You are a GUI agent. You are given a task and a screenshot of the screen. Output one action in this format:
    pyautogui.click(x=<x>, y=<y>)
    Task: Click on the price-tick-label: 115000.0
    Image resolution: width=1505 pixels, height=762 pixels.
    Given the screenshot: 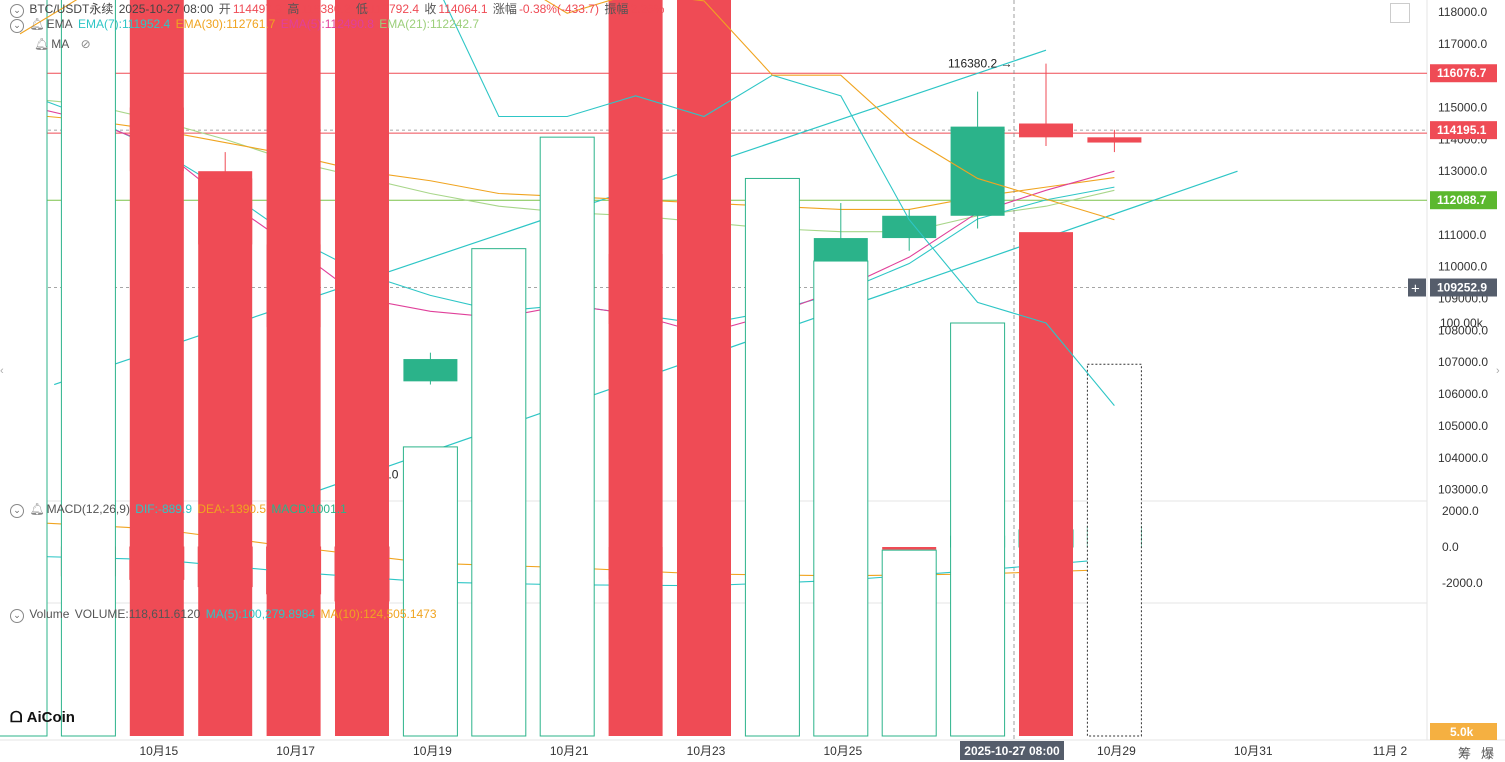 What is the action you would take?
    pyautogui.click(x=1462, y=108)
    